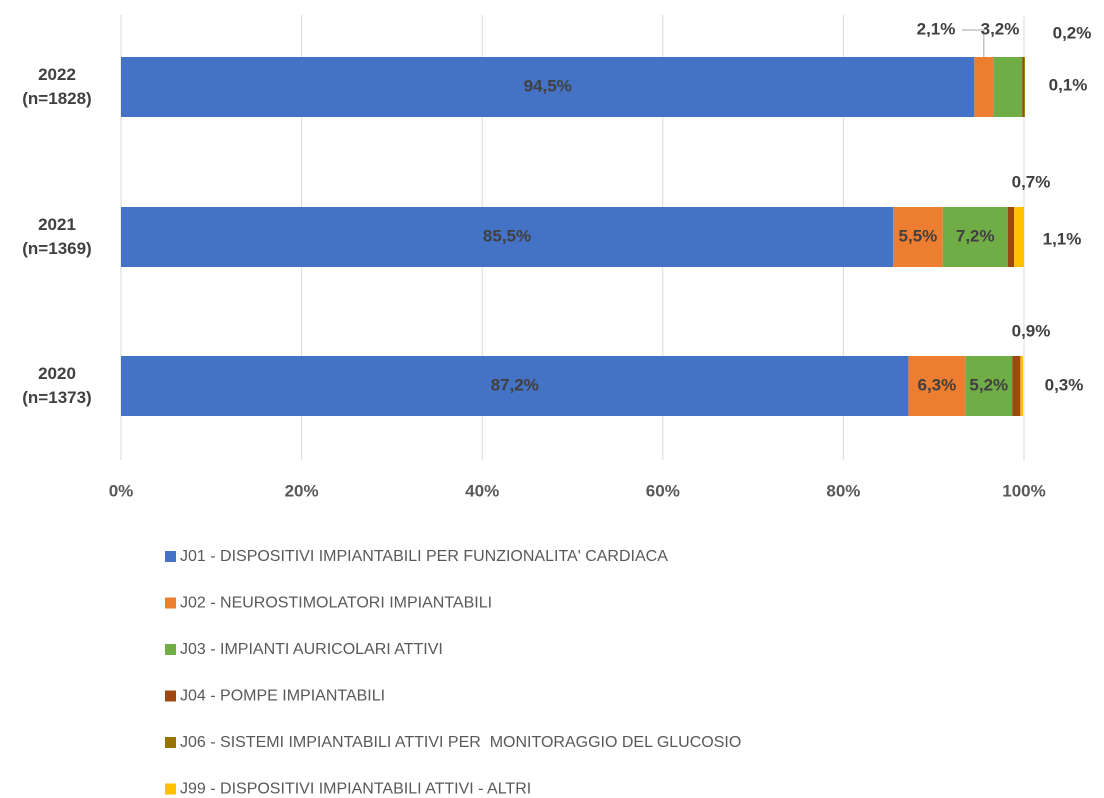 This screenshot has width=1104, height=798. I want to click on data-label: 85,5%, so click(507, 235).